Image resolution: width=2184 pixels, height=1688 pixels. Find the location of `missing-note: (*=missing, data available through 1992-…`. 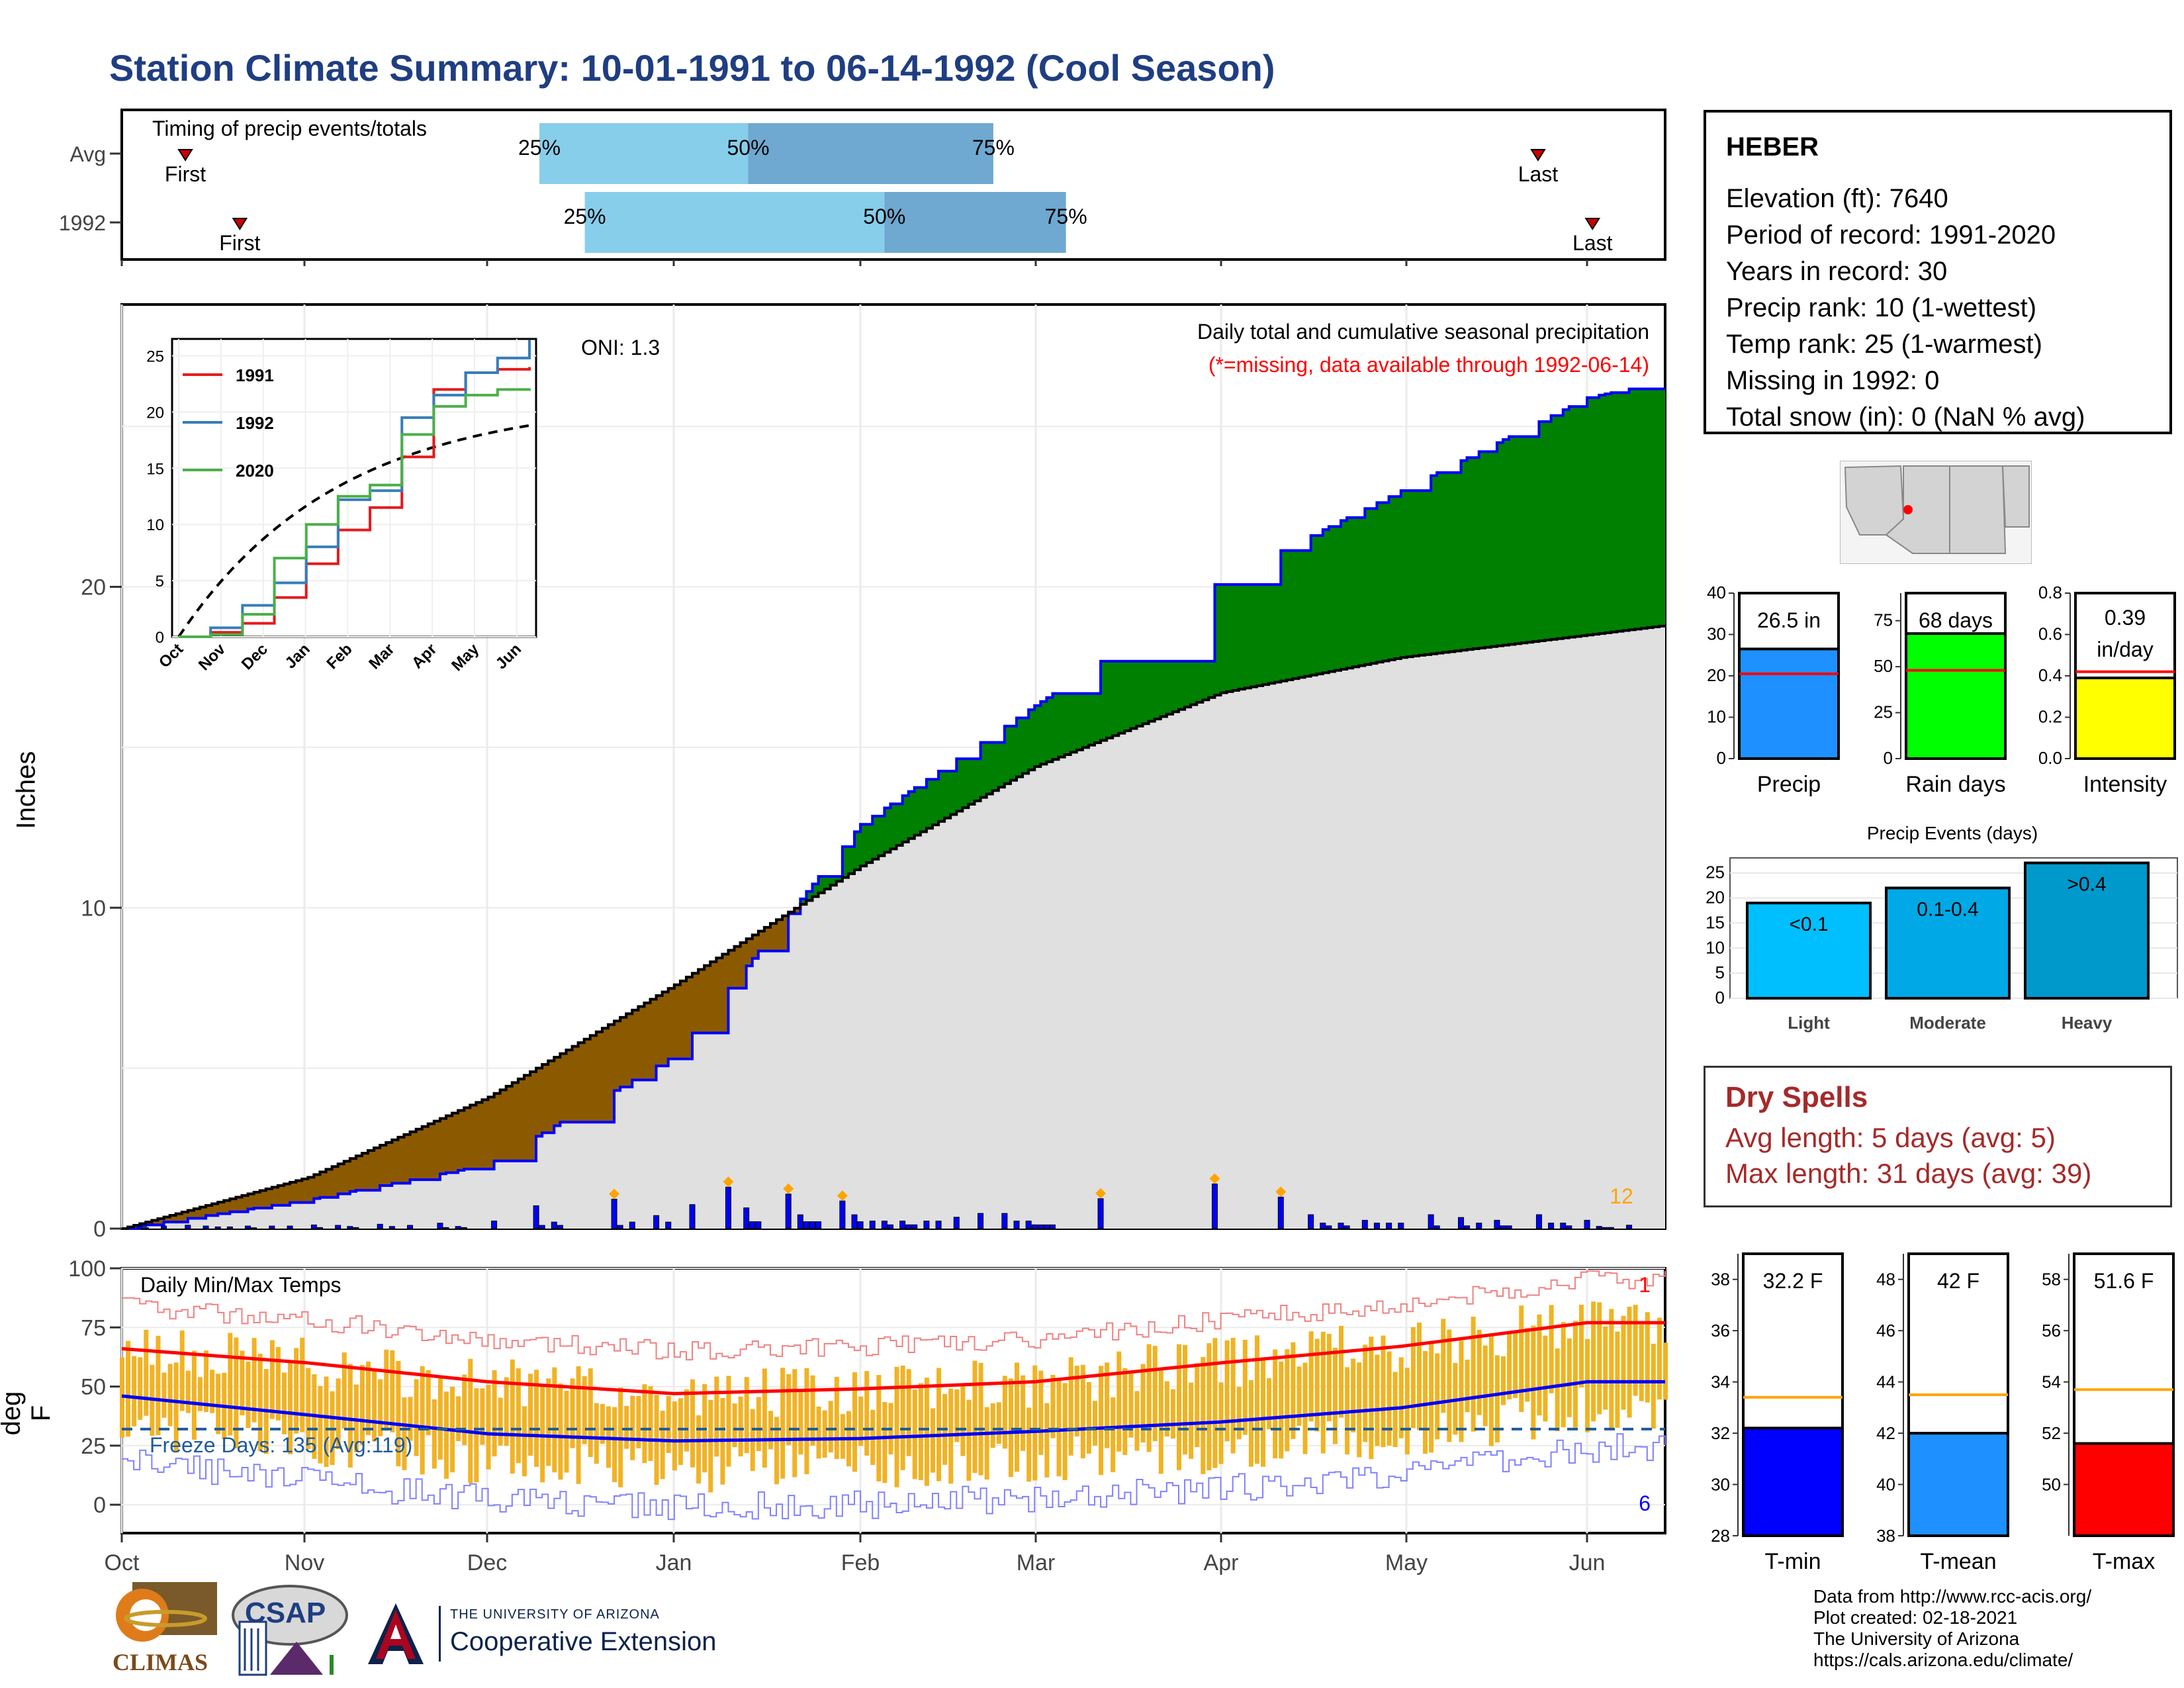

missing-note: (*=missing, data available through 1992-… is located at coordinates (1428, 365).